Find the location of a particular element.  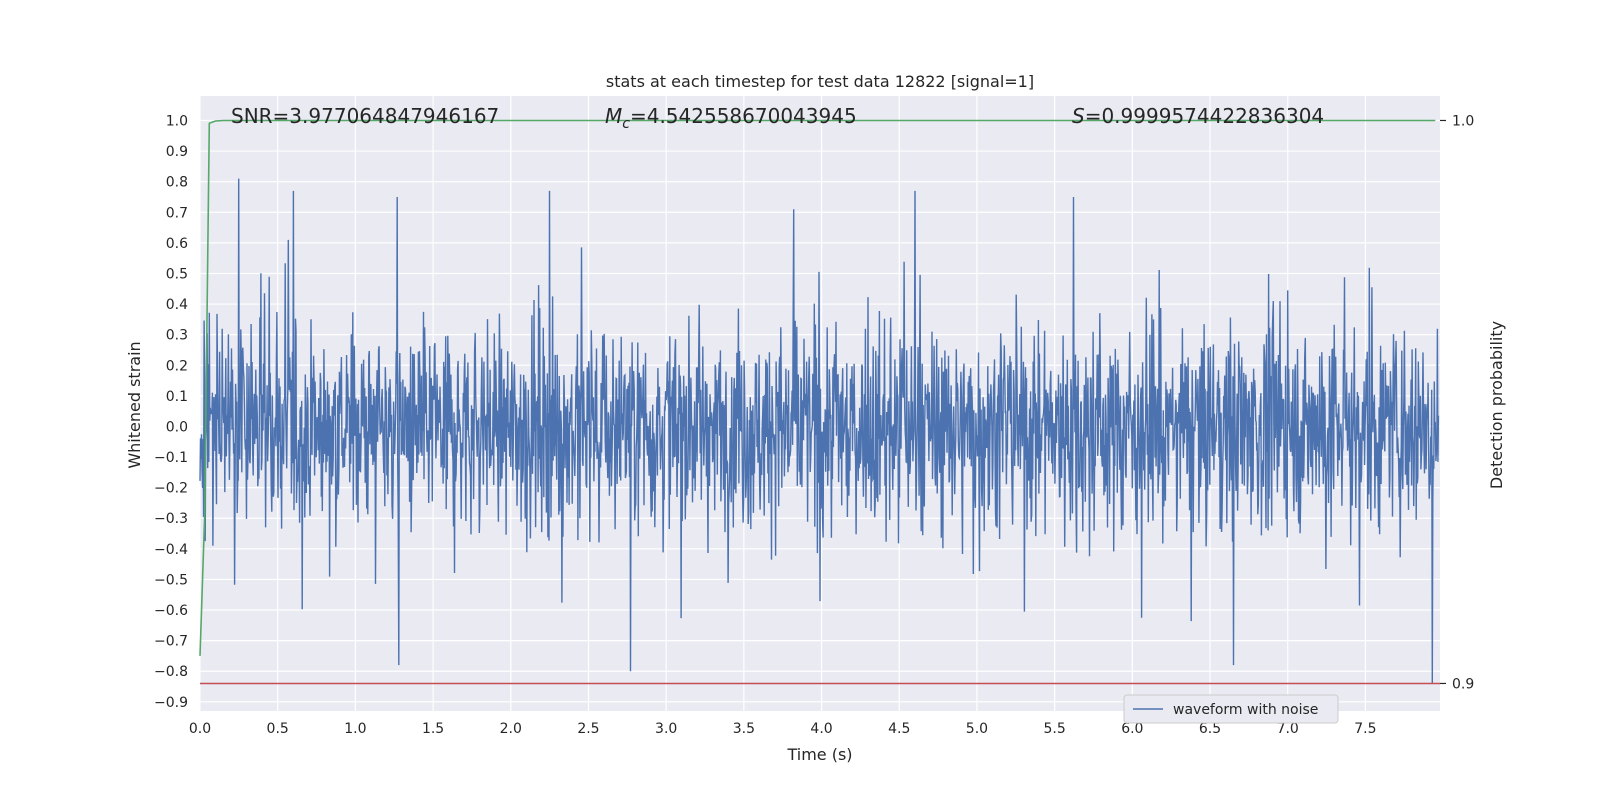

y-tick-label: 0.4 is located at coordinates (177, 305).